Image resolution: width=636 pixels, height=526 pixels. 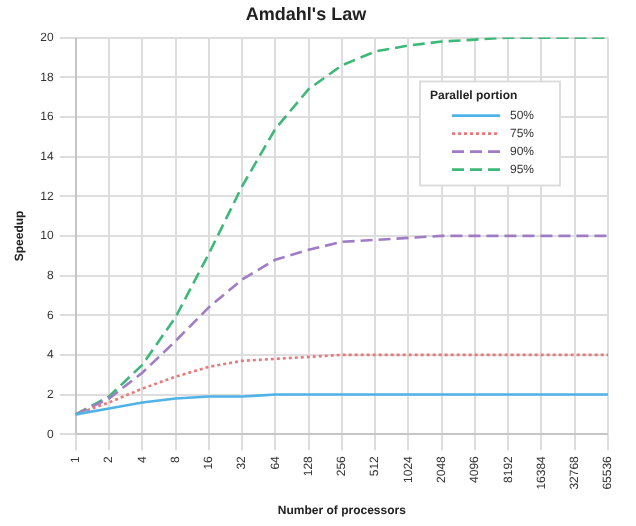 I want to click on chart-title: Amdahl's Law, so click(x=307, y=13).